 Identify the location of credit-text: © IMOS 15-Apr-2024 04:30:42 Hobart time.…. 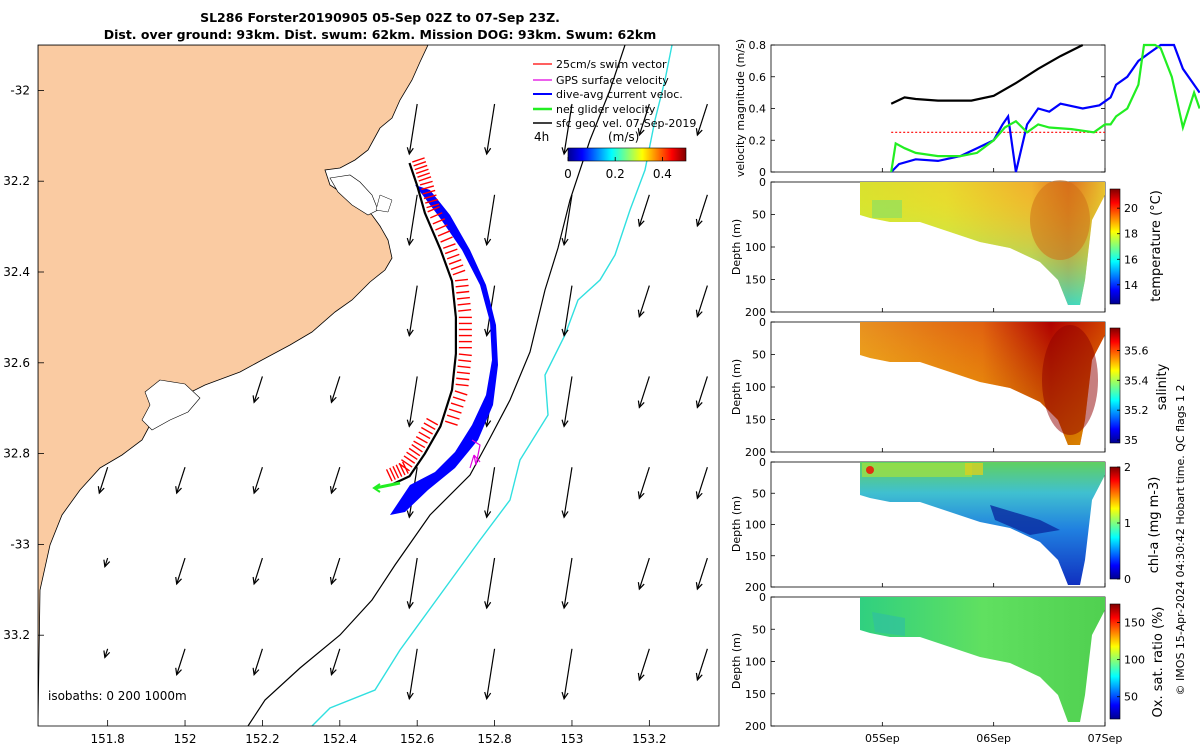
(1180, 540).